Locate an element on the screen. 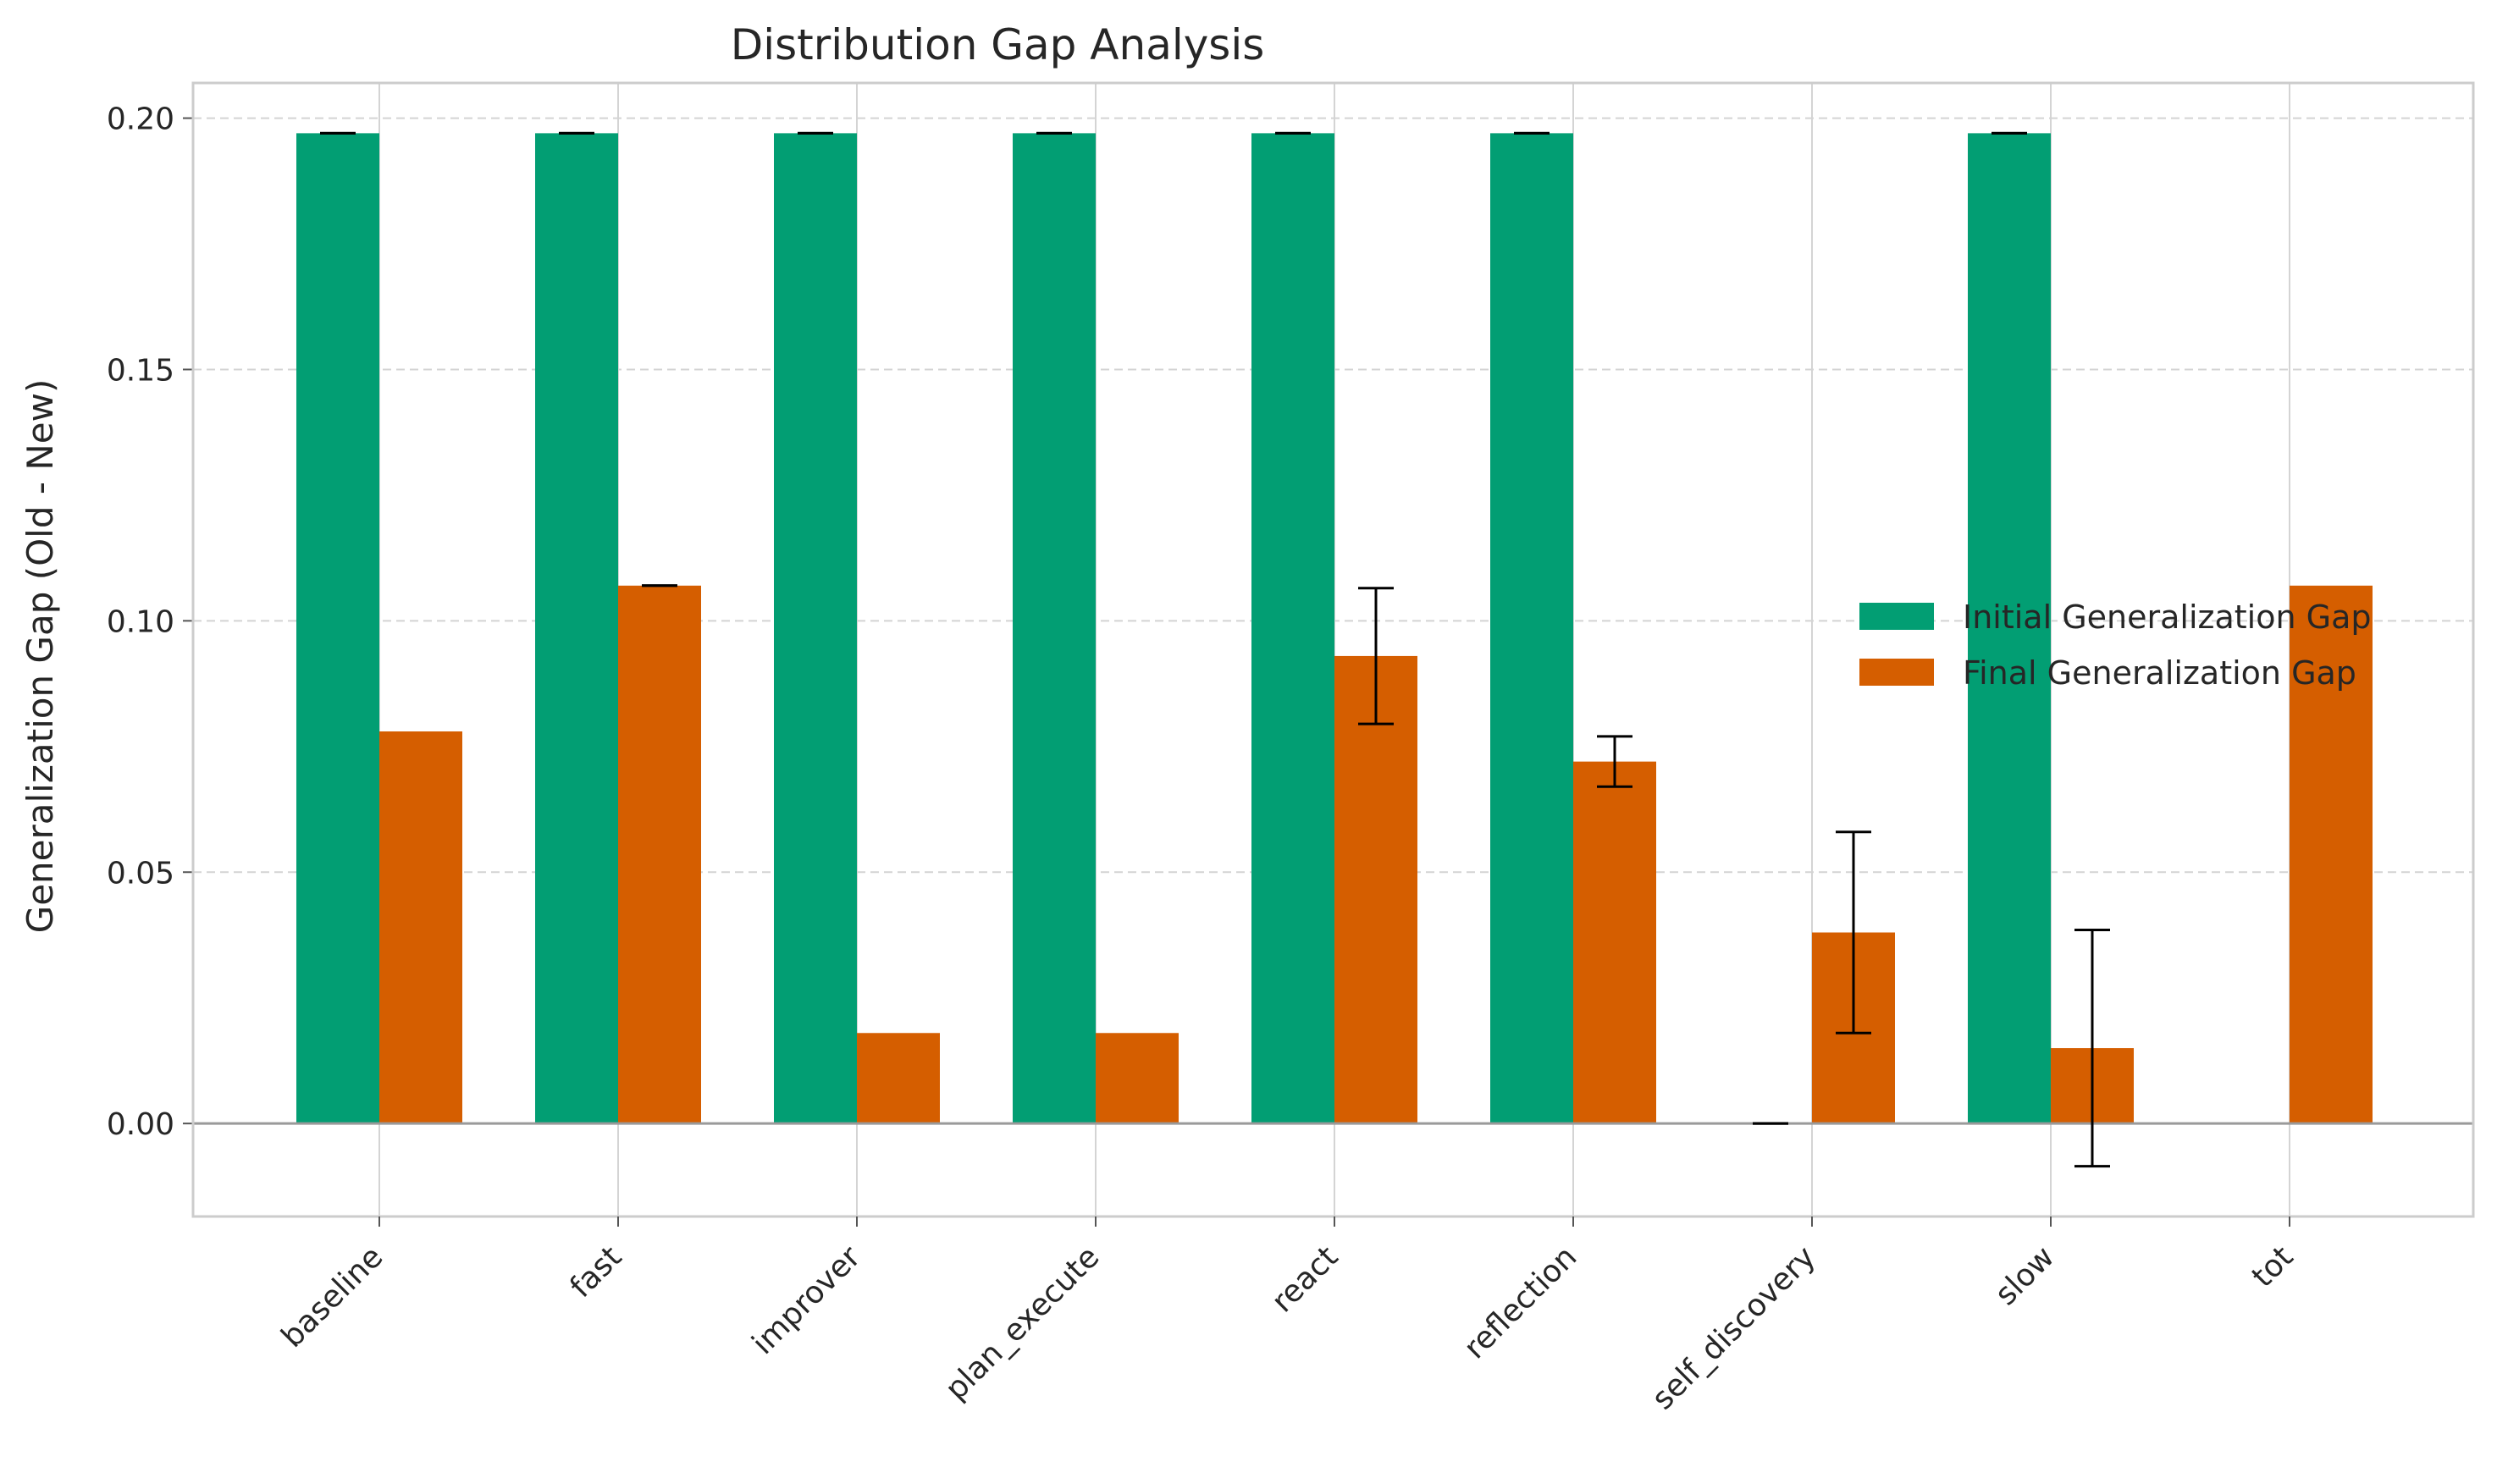  chart-title: Distribution Gap Analysis is located at coordinates (998, 44).